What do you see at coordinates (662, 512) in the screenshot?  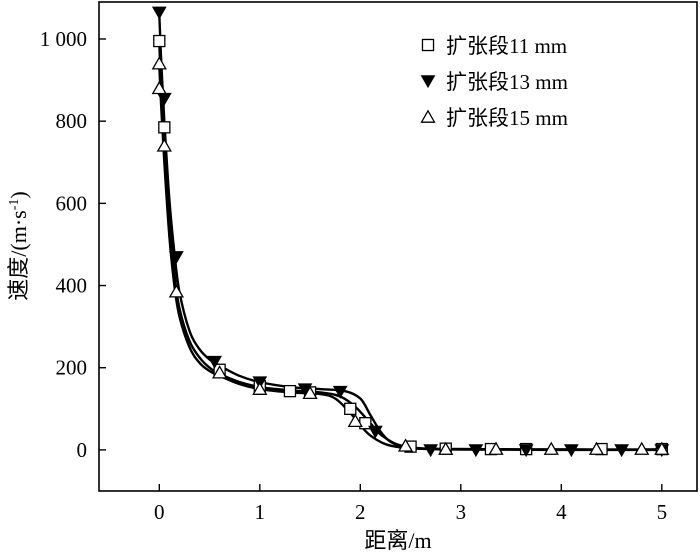 I see `x-tick-label: 5` at bounding box center [662, 512].